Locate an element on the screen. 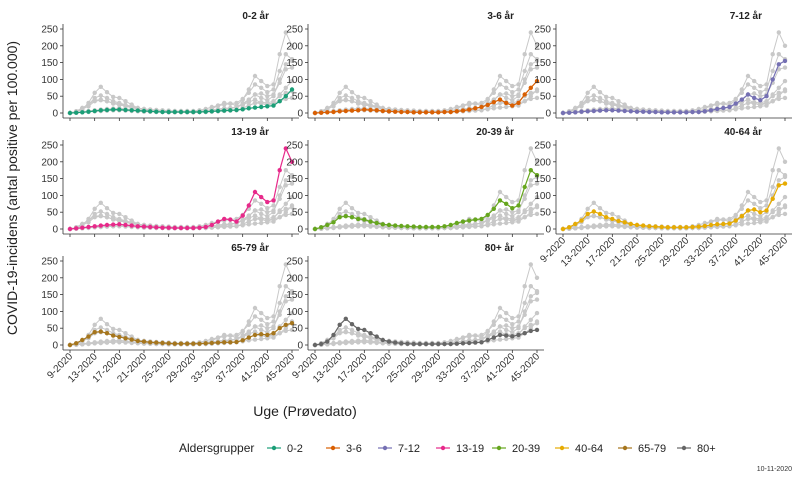 The width and height of the screenshot is (800, 480). legend-label: 40-64 is located at coordinates (589, 449).